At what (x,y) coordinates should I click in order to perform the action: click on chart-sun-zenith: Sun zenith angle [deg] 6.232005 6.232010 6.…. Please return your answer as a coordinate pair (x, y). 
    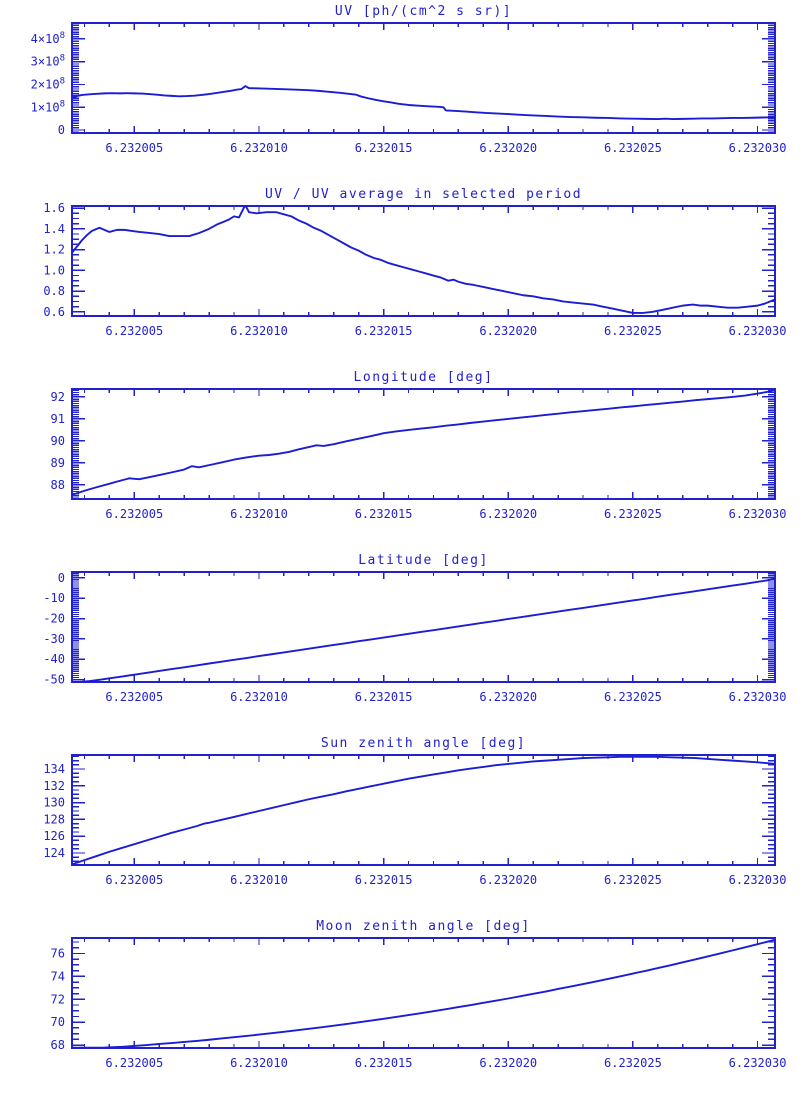
    Looking at the image, I should click on (415, 811).